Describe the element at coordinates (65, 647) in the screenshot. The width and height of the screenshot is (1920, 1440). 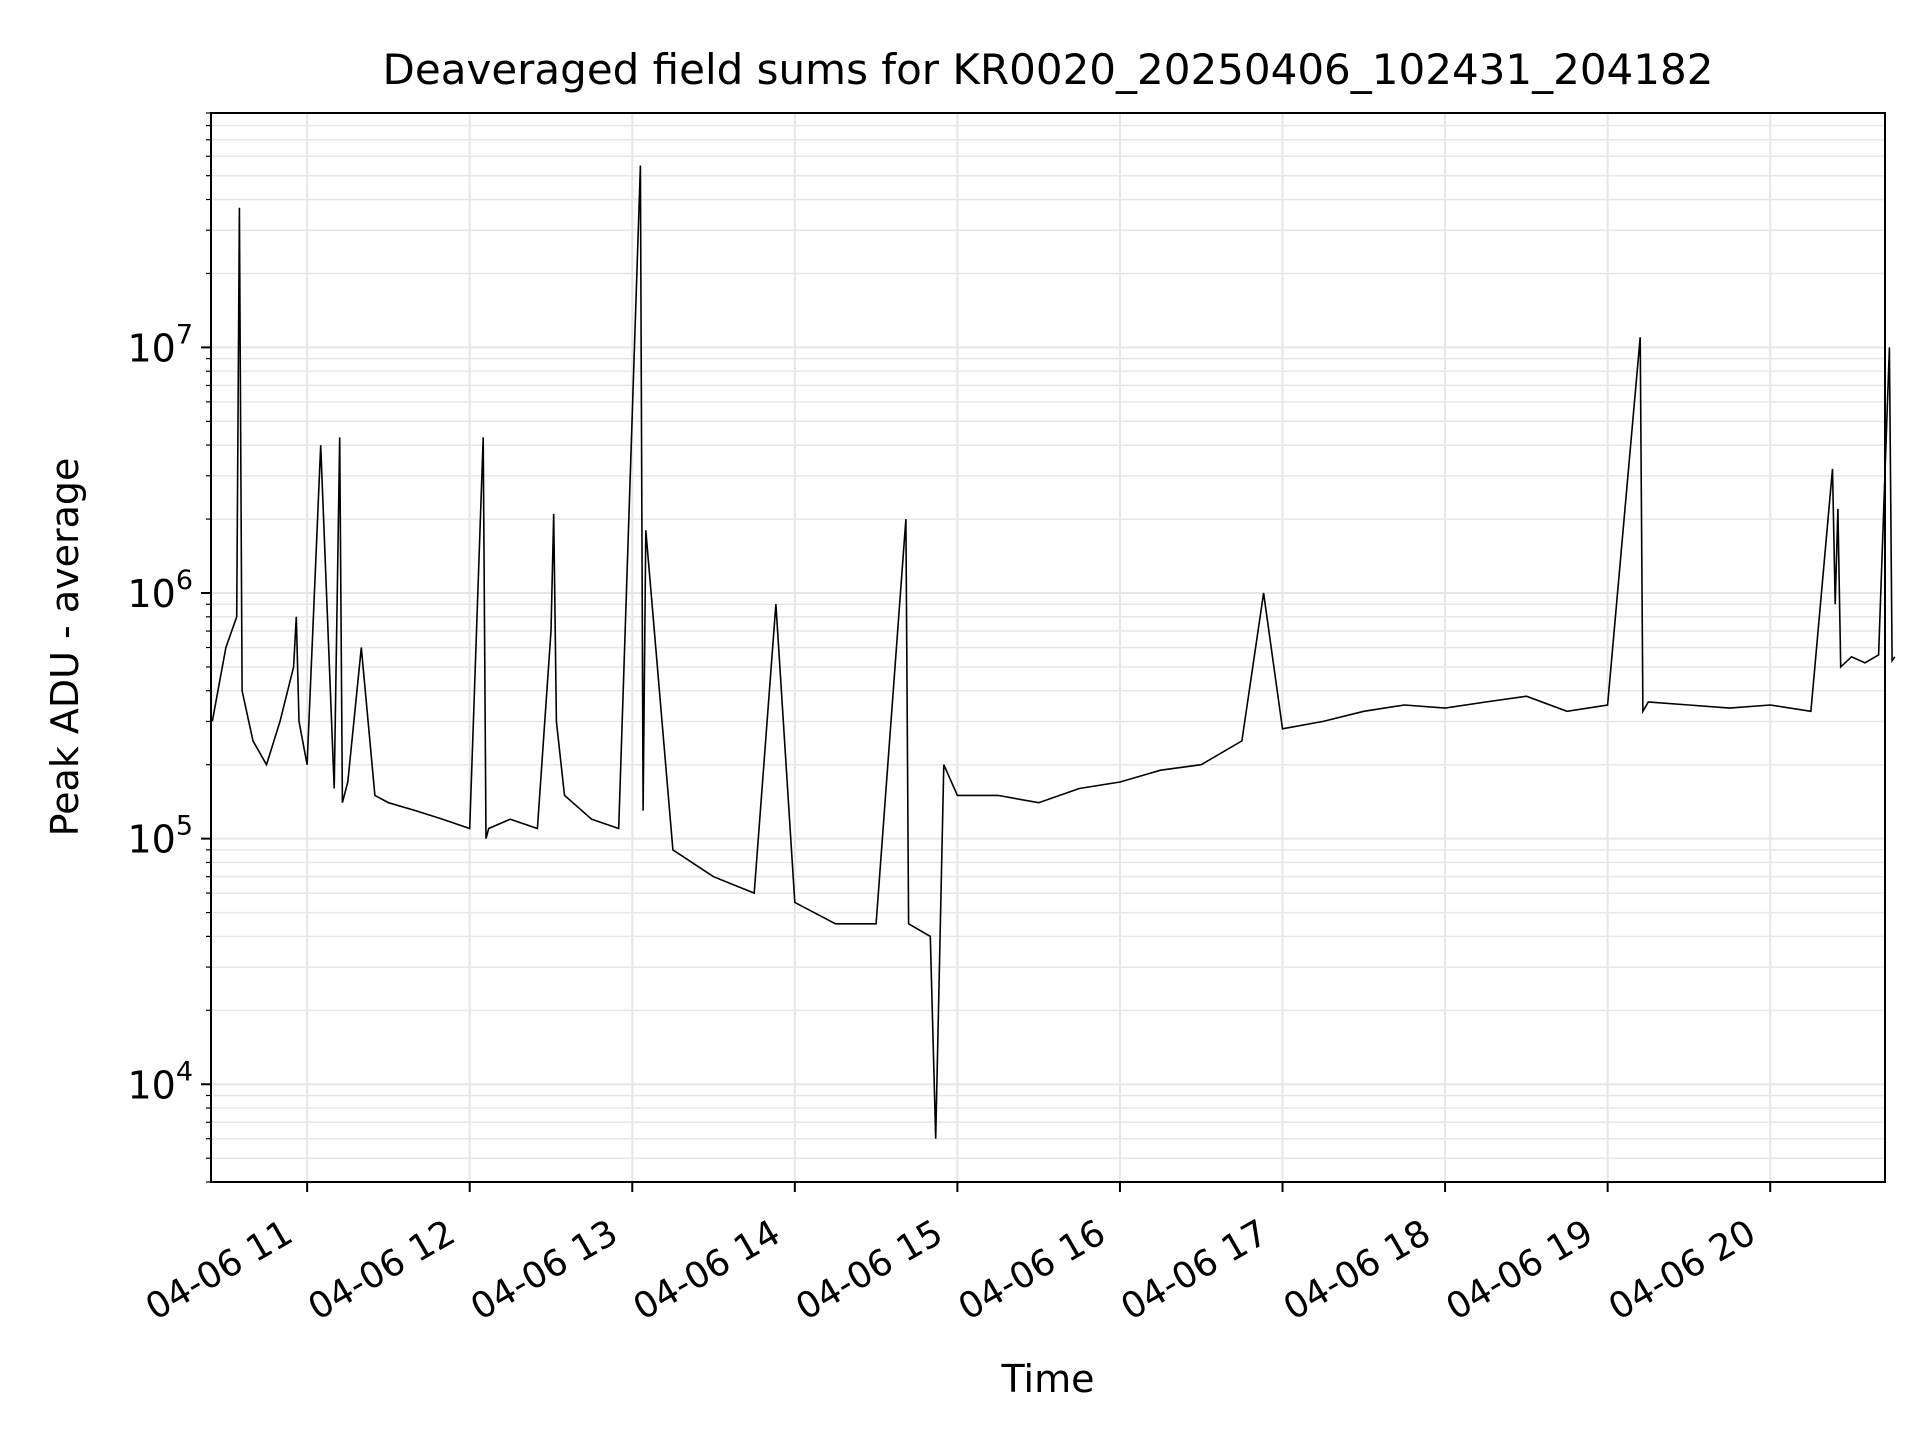
I see `y-axis-label: Peak ADU - average` at that location.